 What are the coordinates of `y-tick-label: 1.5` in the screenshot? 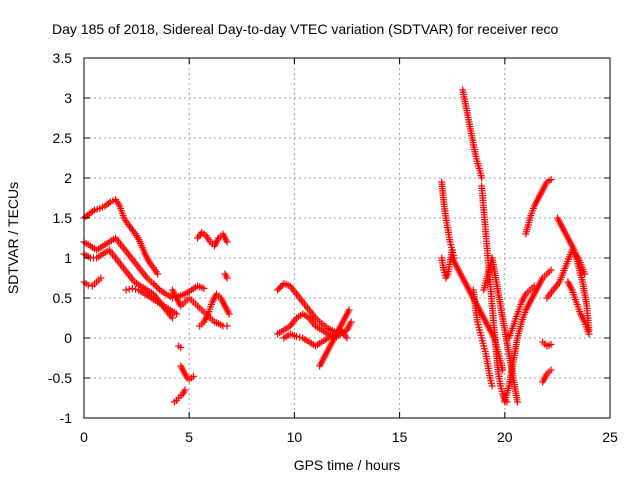 It's located at (63, 218).